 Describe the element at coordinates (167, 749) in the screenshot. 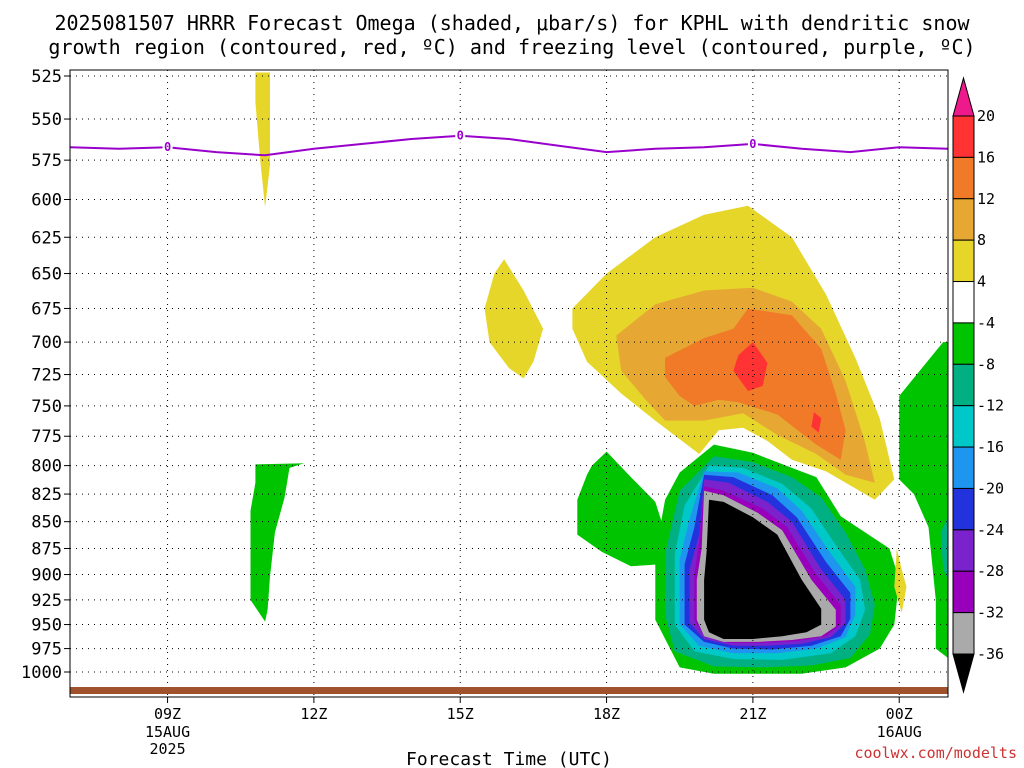

I see `x-tick-year: 2025` at that location.